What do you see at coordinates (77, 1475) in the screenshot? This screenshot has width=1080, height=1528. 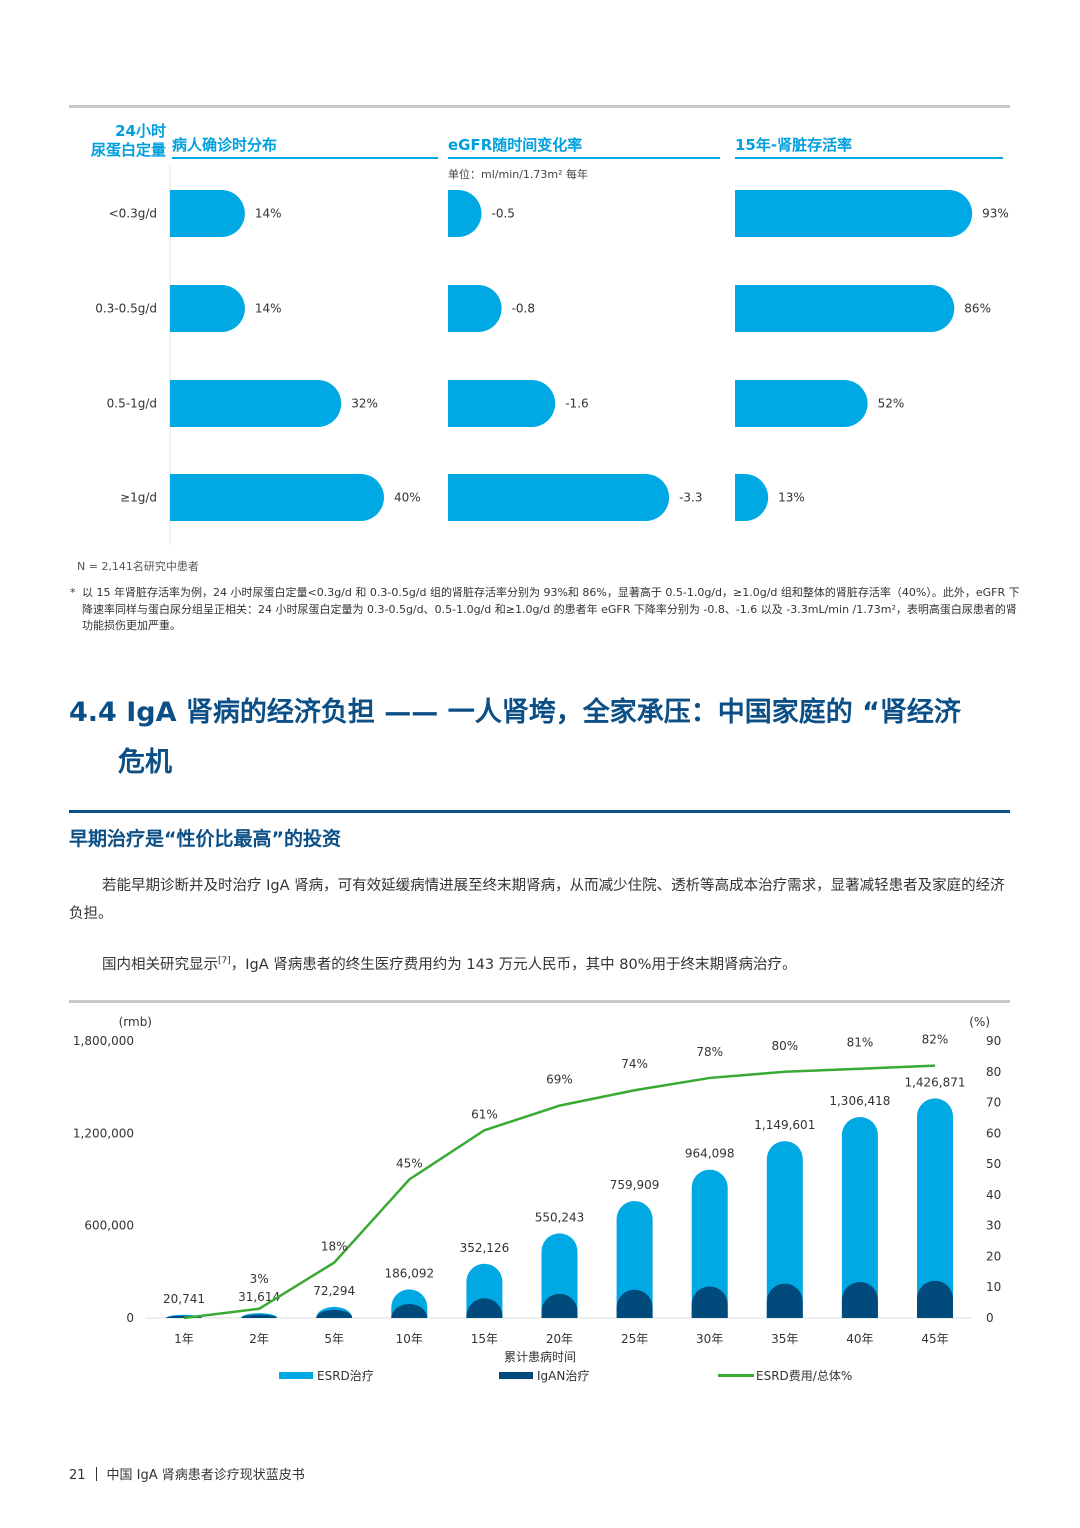 I see `page-number: 21` at bounding box center [77, 1475].